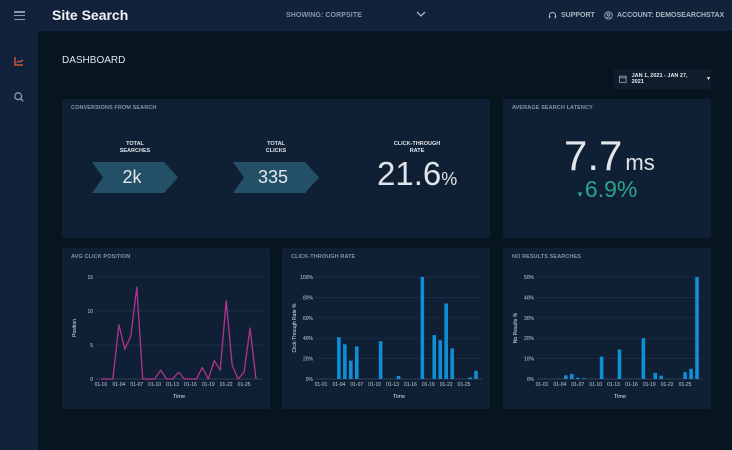  Describe the element at coordinates (552, 15) in the screenshot. I see `headset-icon` at that location.